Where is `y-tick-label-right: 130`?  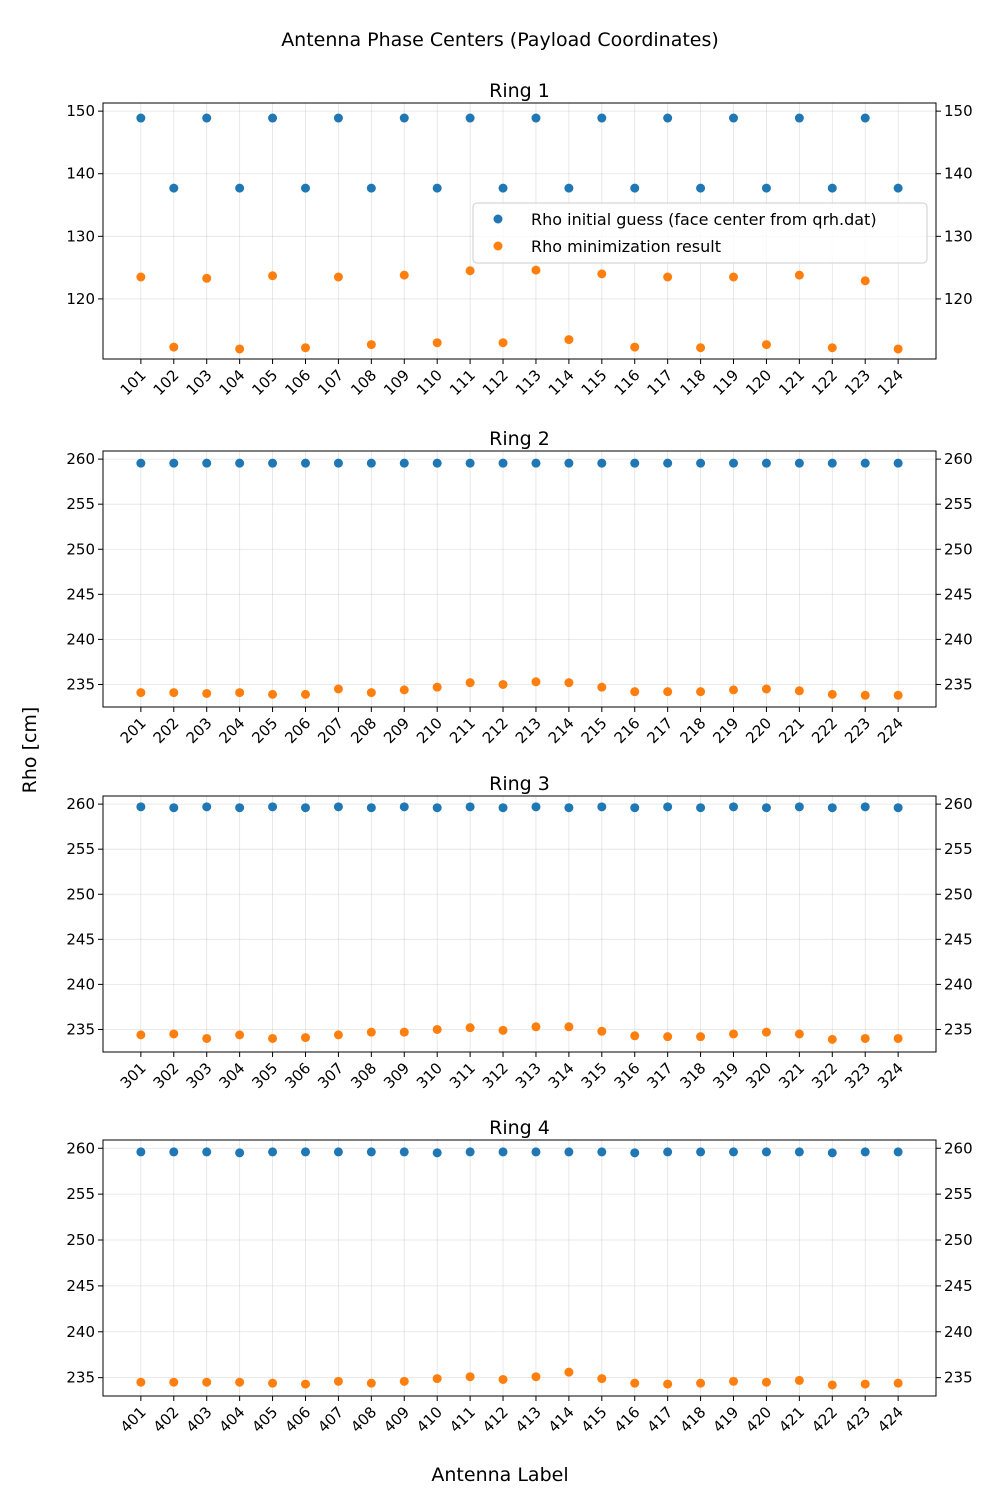 y-tick-label-right: 130 is located at coordinates (958, 236).